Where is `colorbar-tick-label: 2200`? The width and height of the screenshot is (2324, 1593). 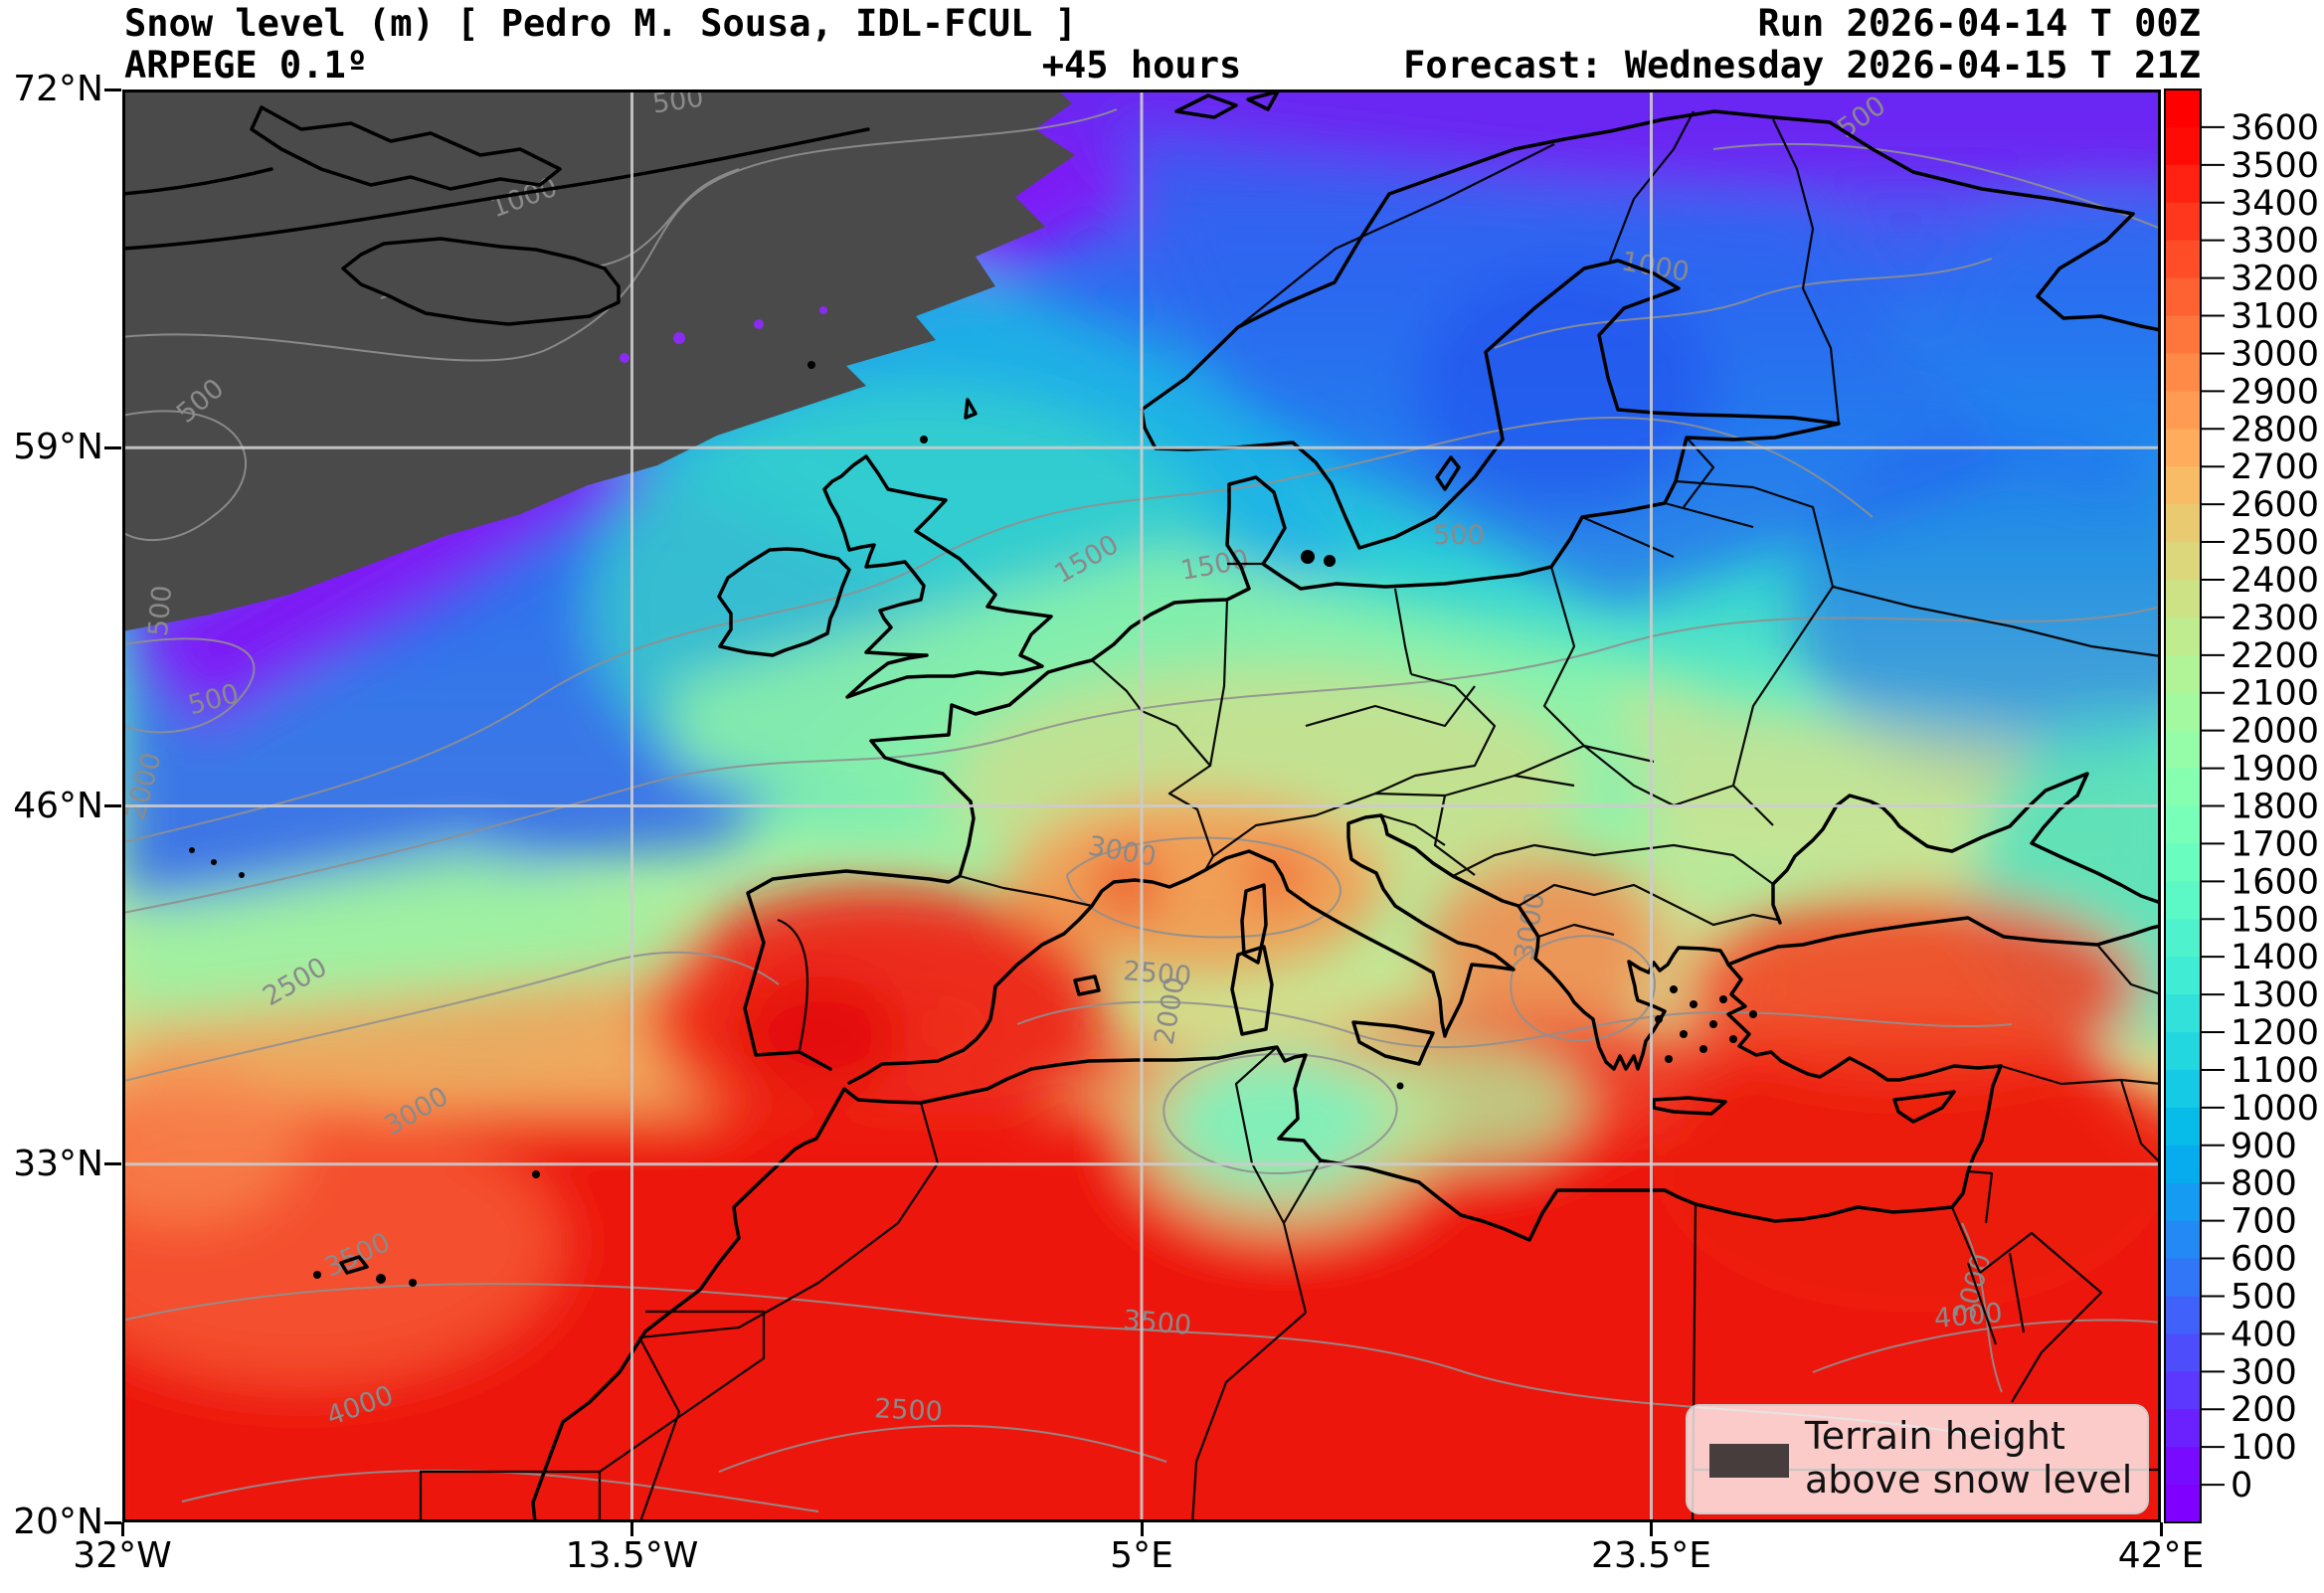 colorbar-tick-label: 2200 is located at coordinates (2275, 656).